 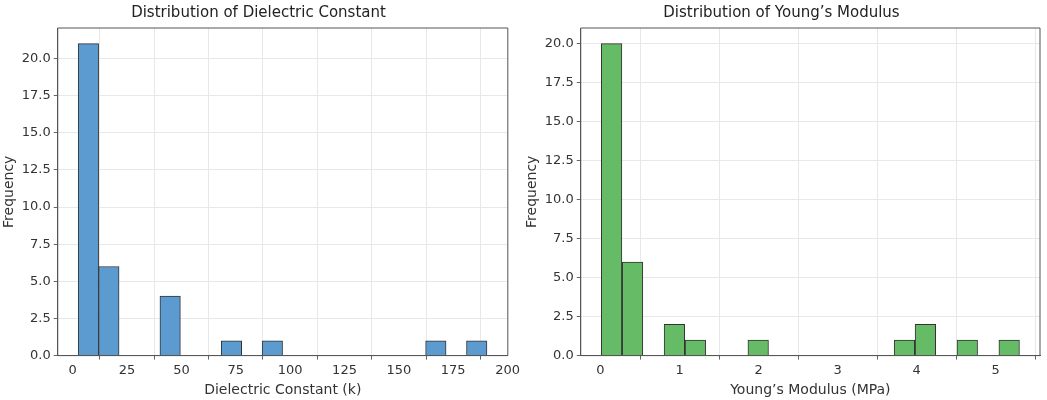 I want to click on x-tick-label: 100, so click(x=290, y=369).